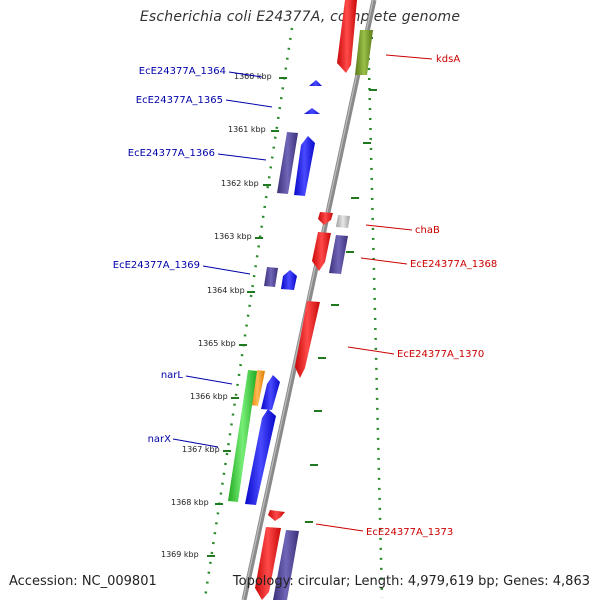  I want to click on gene-arrow-chab, so click(325, 218).